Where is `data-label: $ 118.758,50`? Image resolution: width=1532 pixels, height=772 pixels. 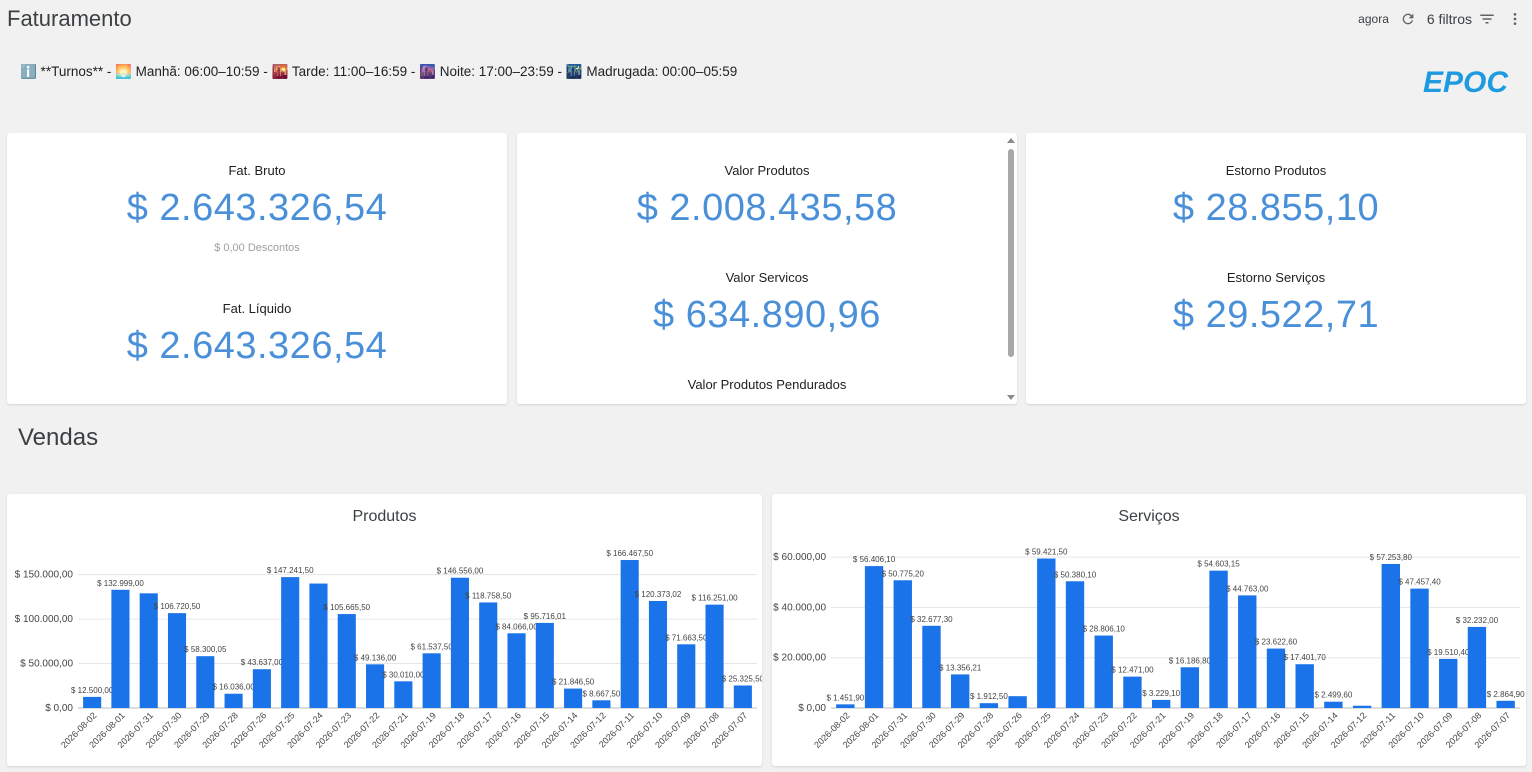
data-label: $ 118.758,50 is located at coordinates (488, 595).